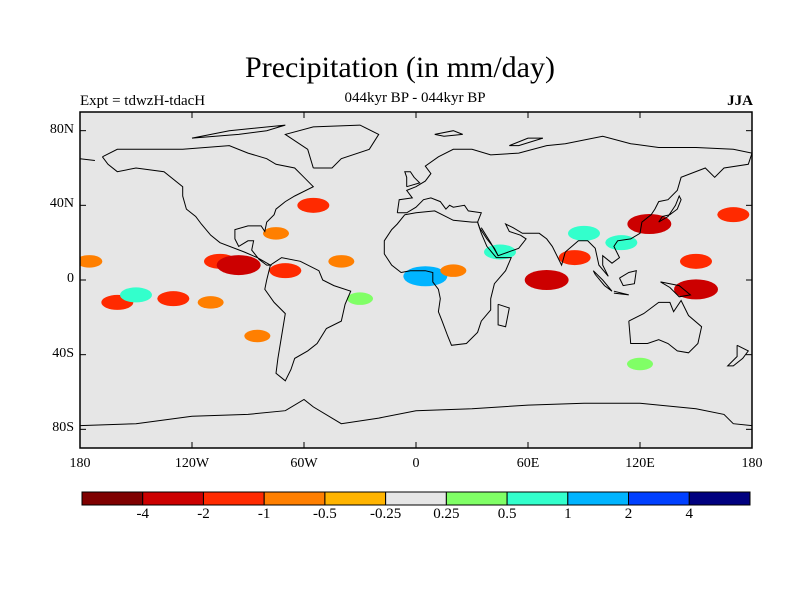 The height and width of the screenshot is (600, 800). Describe the element at coordinates (304, 463) in the screenshot. I see `lon-tick-label: 60W` at that location.